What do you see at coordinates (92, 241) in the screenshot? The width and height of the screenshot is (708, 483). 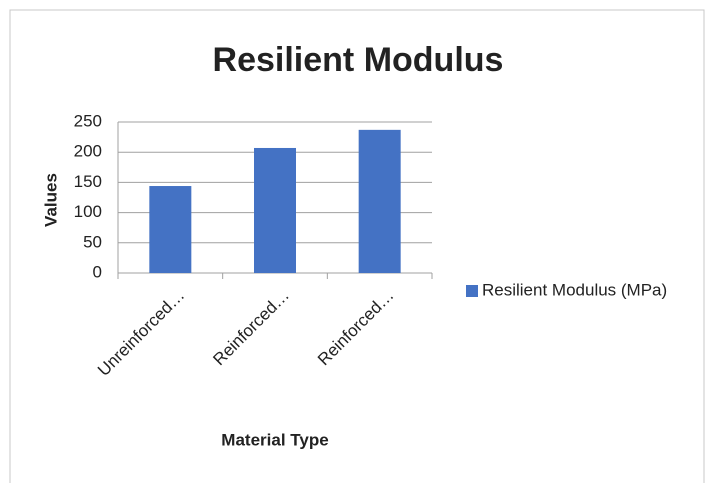 I see `y-tick-label: 50` at bounding box center [92, 241].